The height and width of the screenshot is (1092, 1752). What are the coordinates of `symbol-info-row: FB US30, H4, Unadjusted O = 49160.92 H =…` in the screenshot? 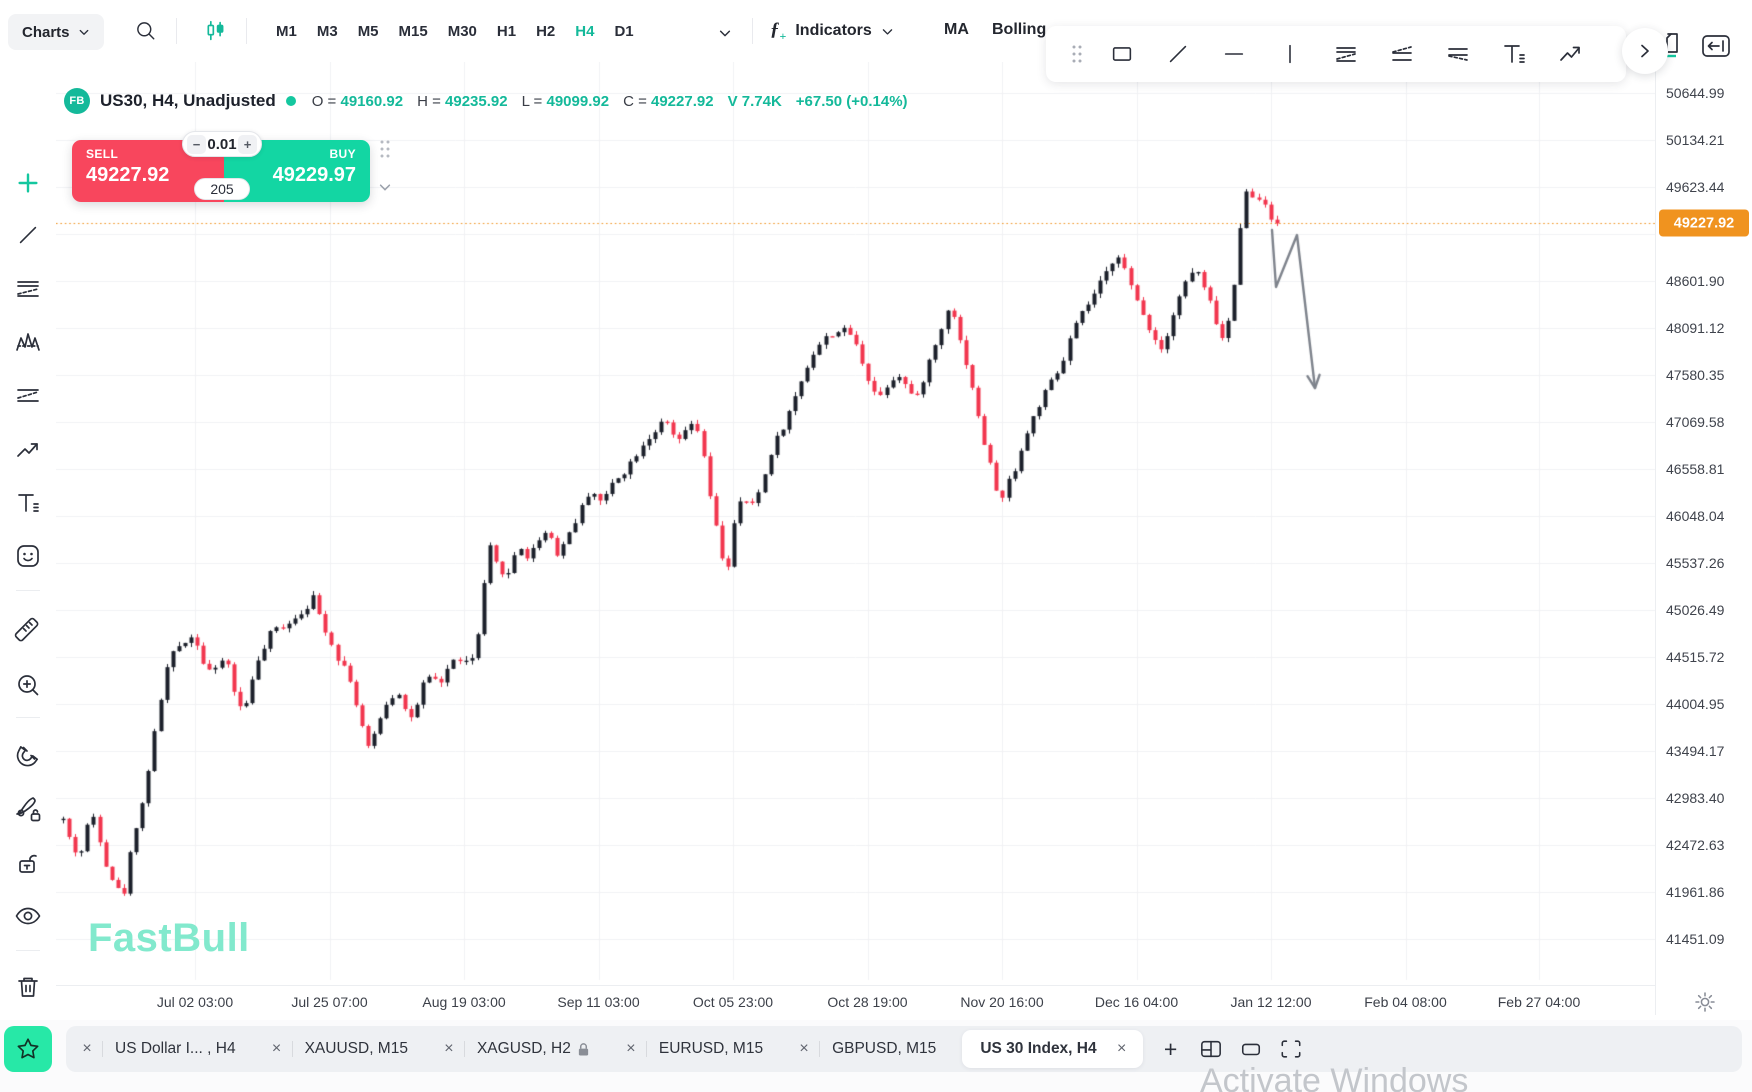 It's located at (486, 101).